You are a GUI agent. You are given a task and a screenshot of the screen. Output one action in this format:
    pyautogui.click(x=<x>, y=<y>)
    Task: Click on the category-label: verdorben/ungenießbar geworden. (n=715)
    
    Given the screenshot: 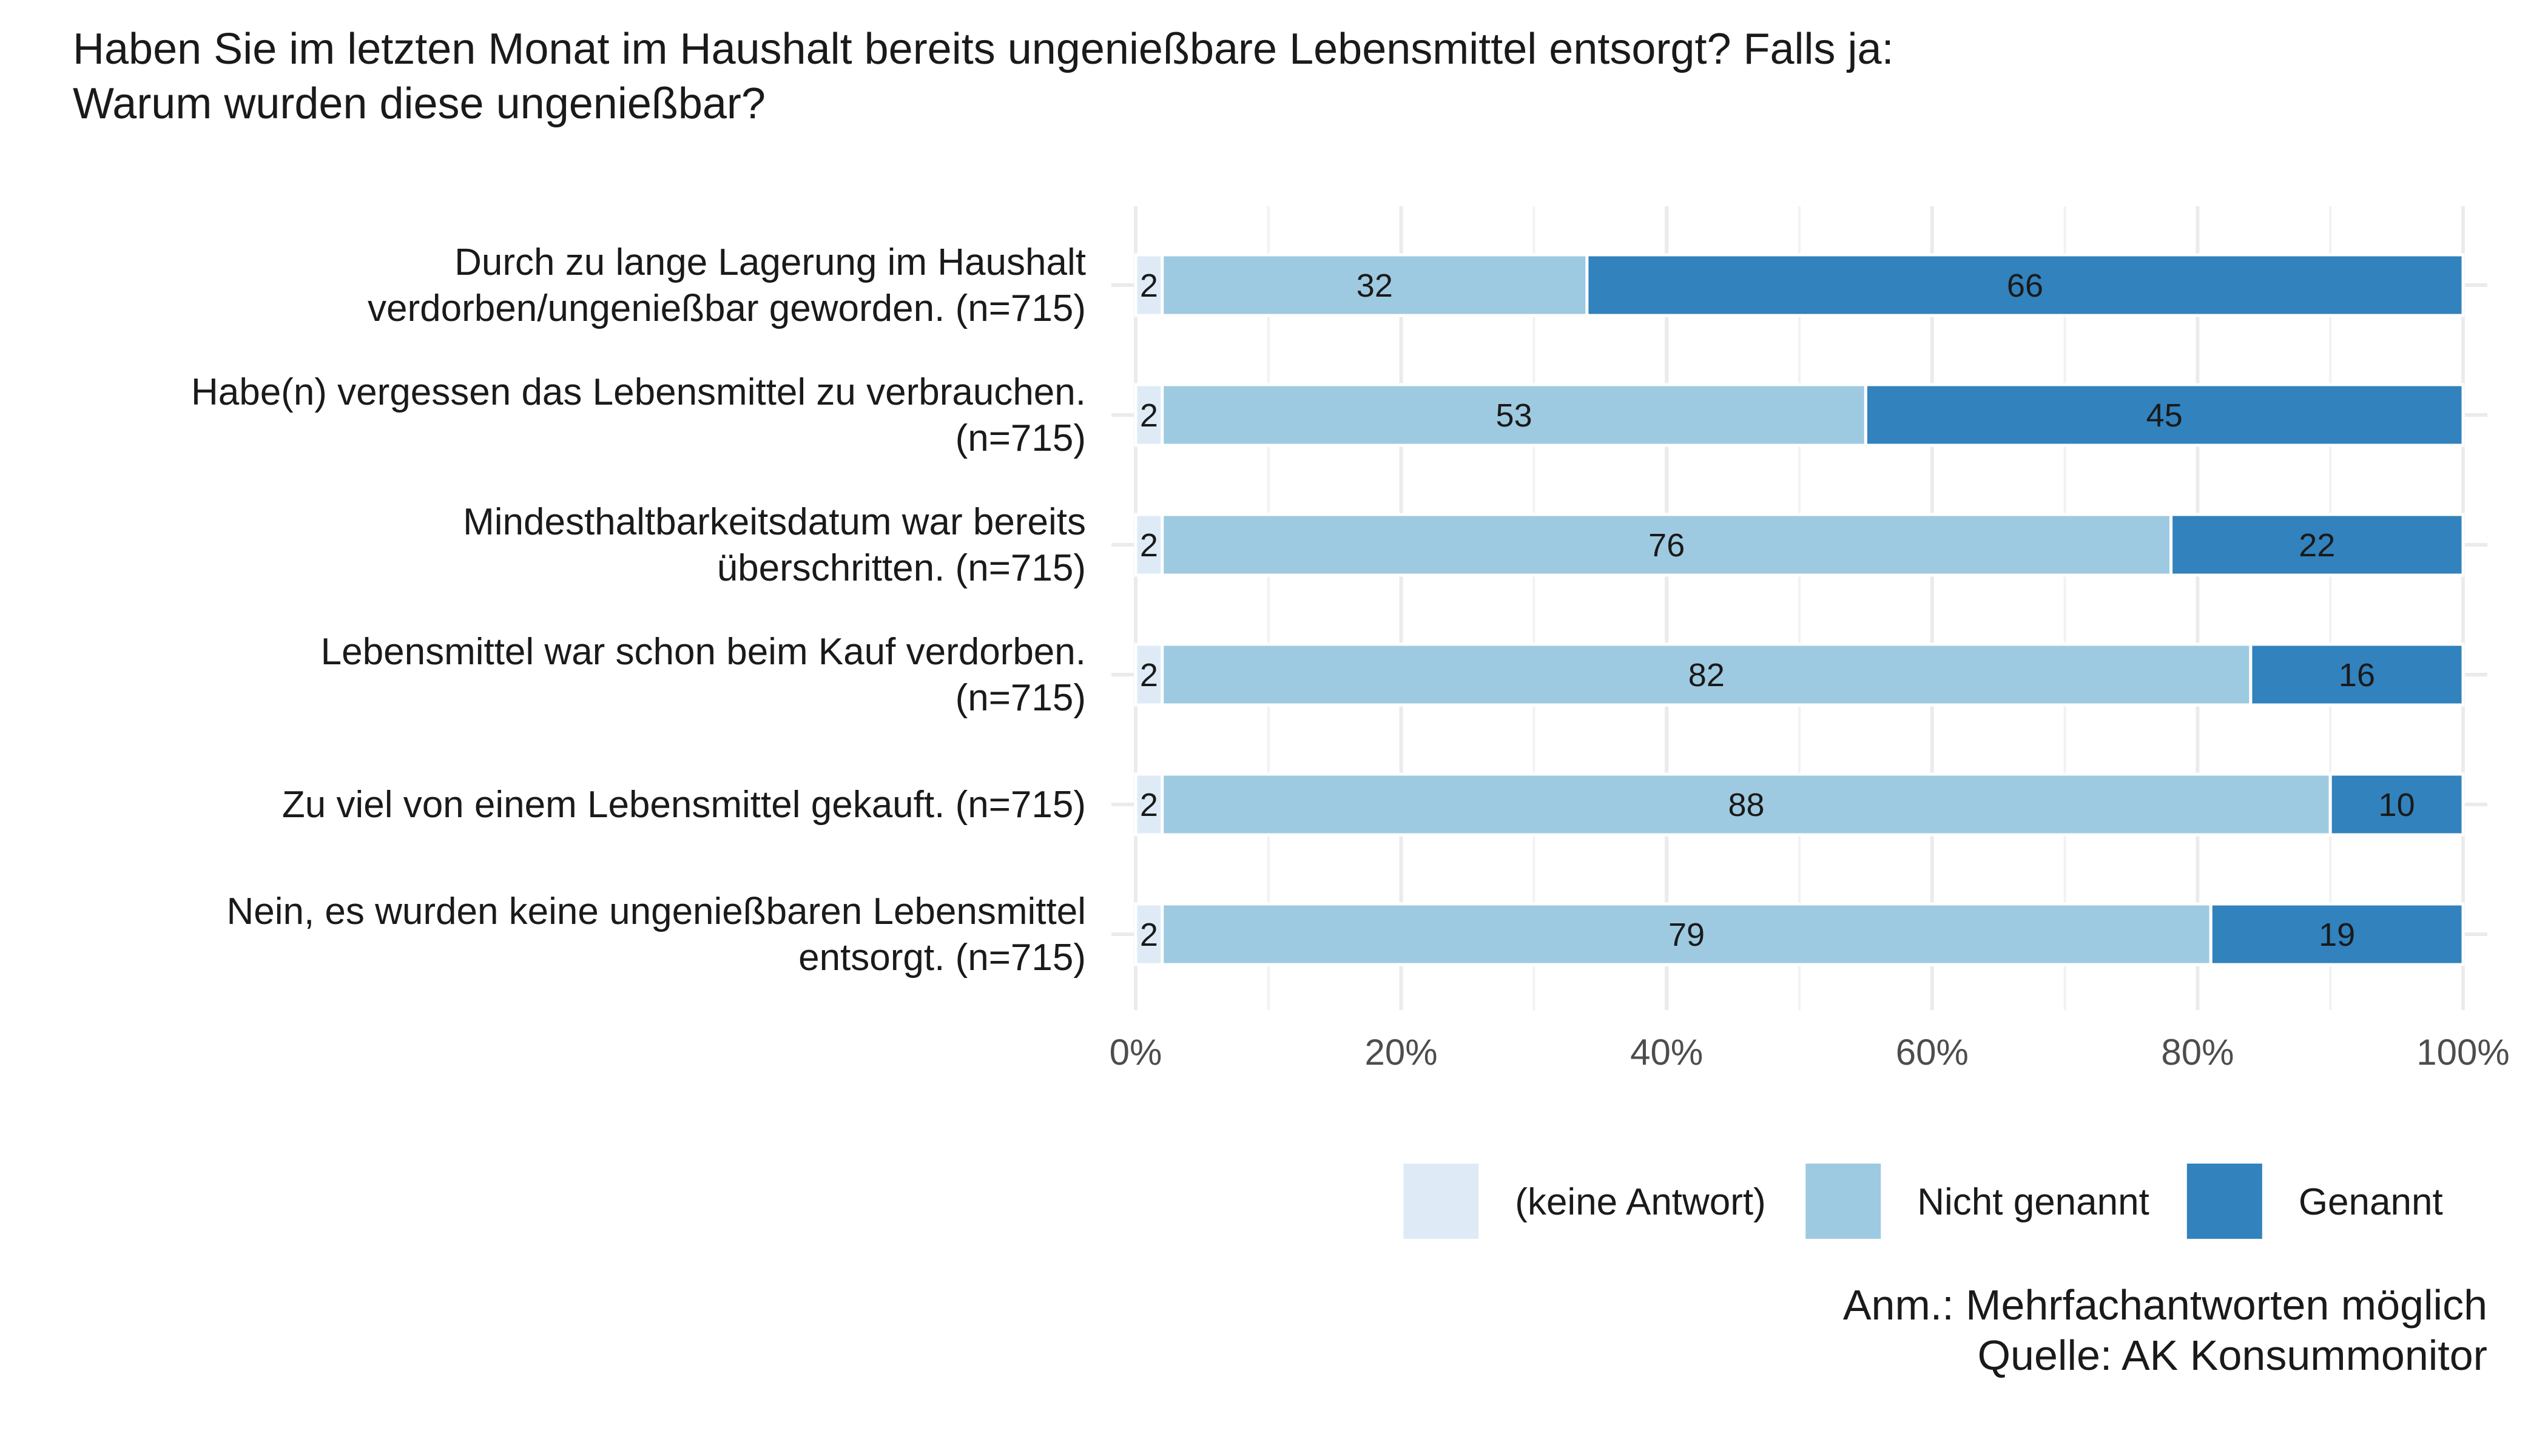 What is the action you would take?
    pyautogui.click(x=727, y=308)
    